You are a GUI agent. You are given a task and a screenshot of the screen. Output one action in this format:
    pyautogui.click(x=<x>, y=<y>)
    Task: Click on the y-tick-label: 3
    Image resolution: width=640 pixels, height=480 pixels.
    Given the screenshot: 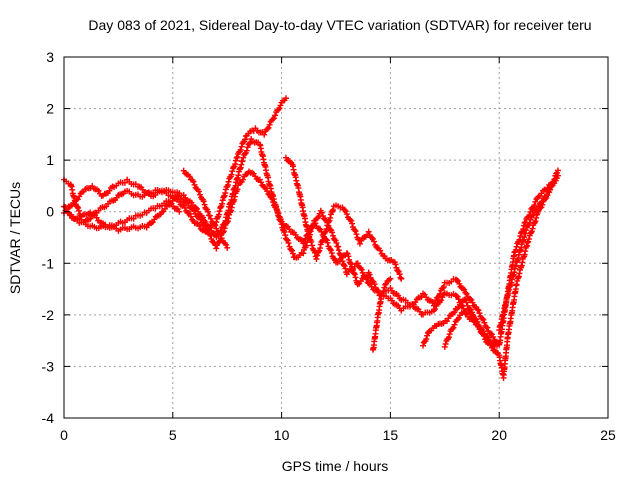 What is the action you would take?
    pyautogui.click(x=50, y=57)
    